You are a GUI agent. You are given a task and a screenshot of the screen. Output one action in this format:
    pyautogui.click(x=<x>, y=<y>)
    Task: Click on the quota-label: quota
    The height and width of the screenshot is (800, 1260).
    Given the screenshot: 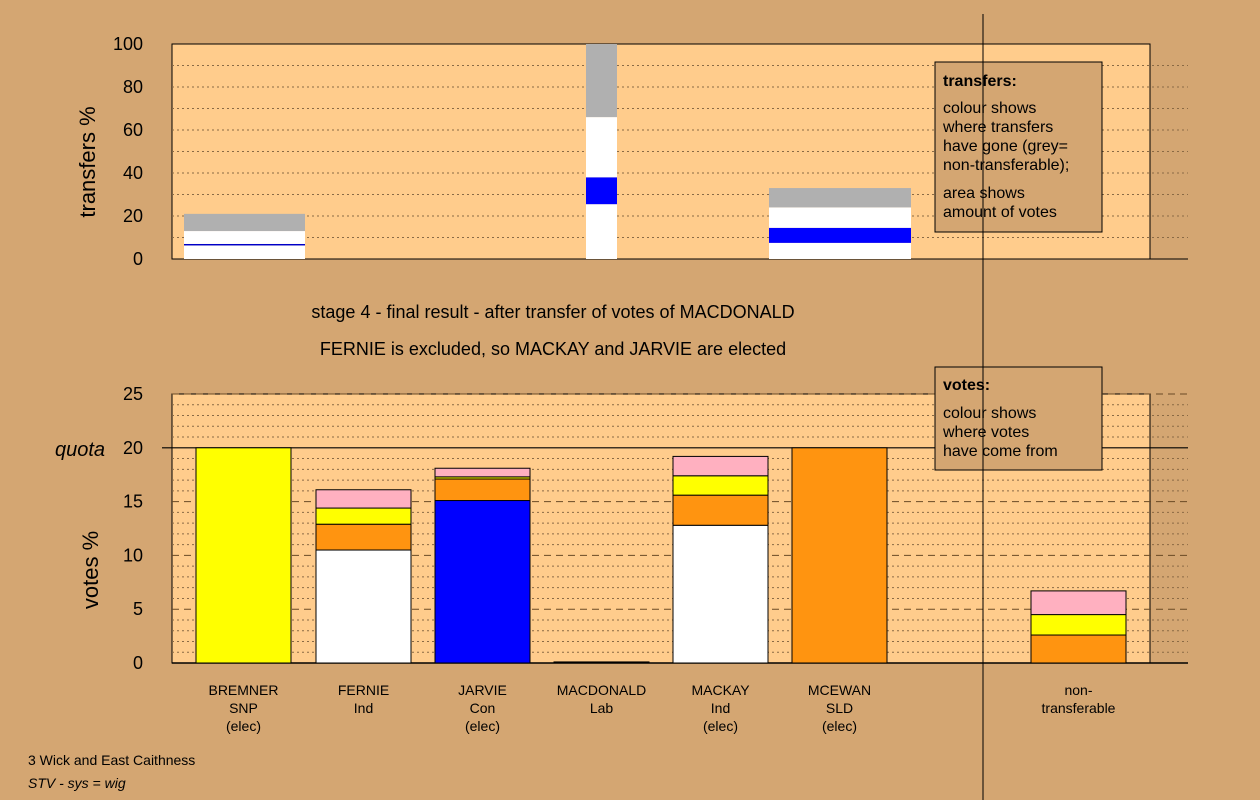 What is the action you would take?
    pyautogui.click(x=80, y=450)
    